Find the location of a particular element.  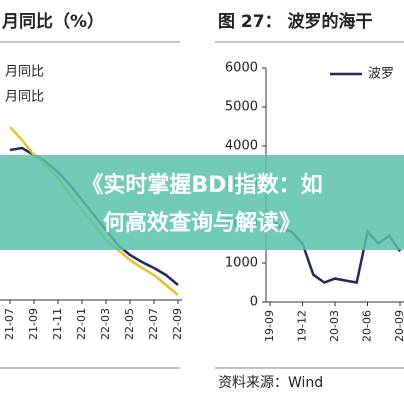

source: 资料来源：Wind is located at coordinates (270, 383).